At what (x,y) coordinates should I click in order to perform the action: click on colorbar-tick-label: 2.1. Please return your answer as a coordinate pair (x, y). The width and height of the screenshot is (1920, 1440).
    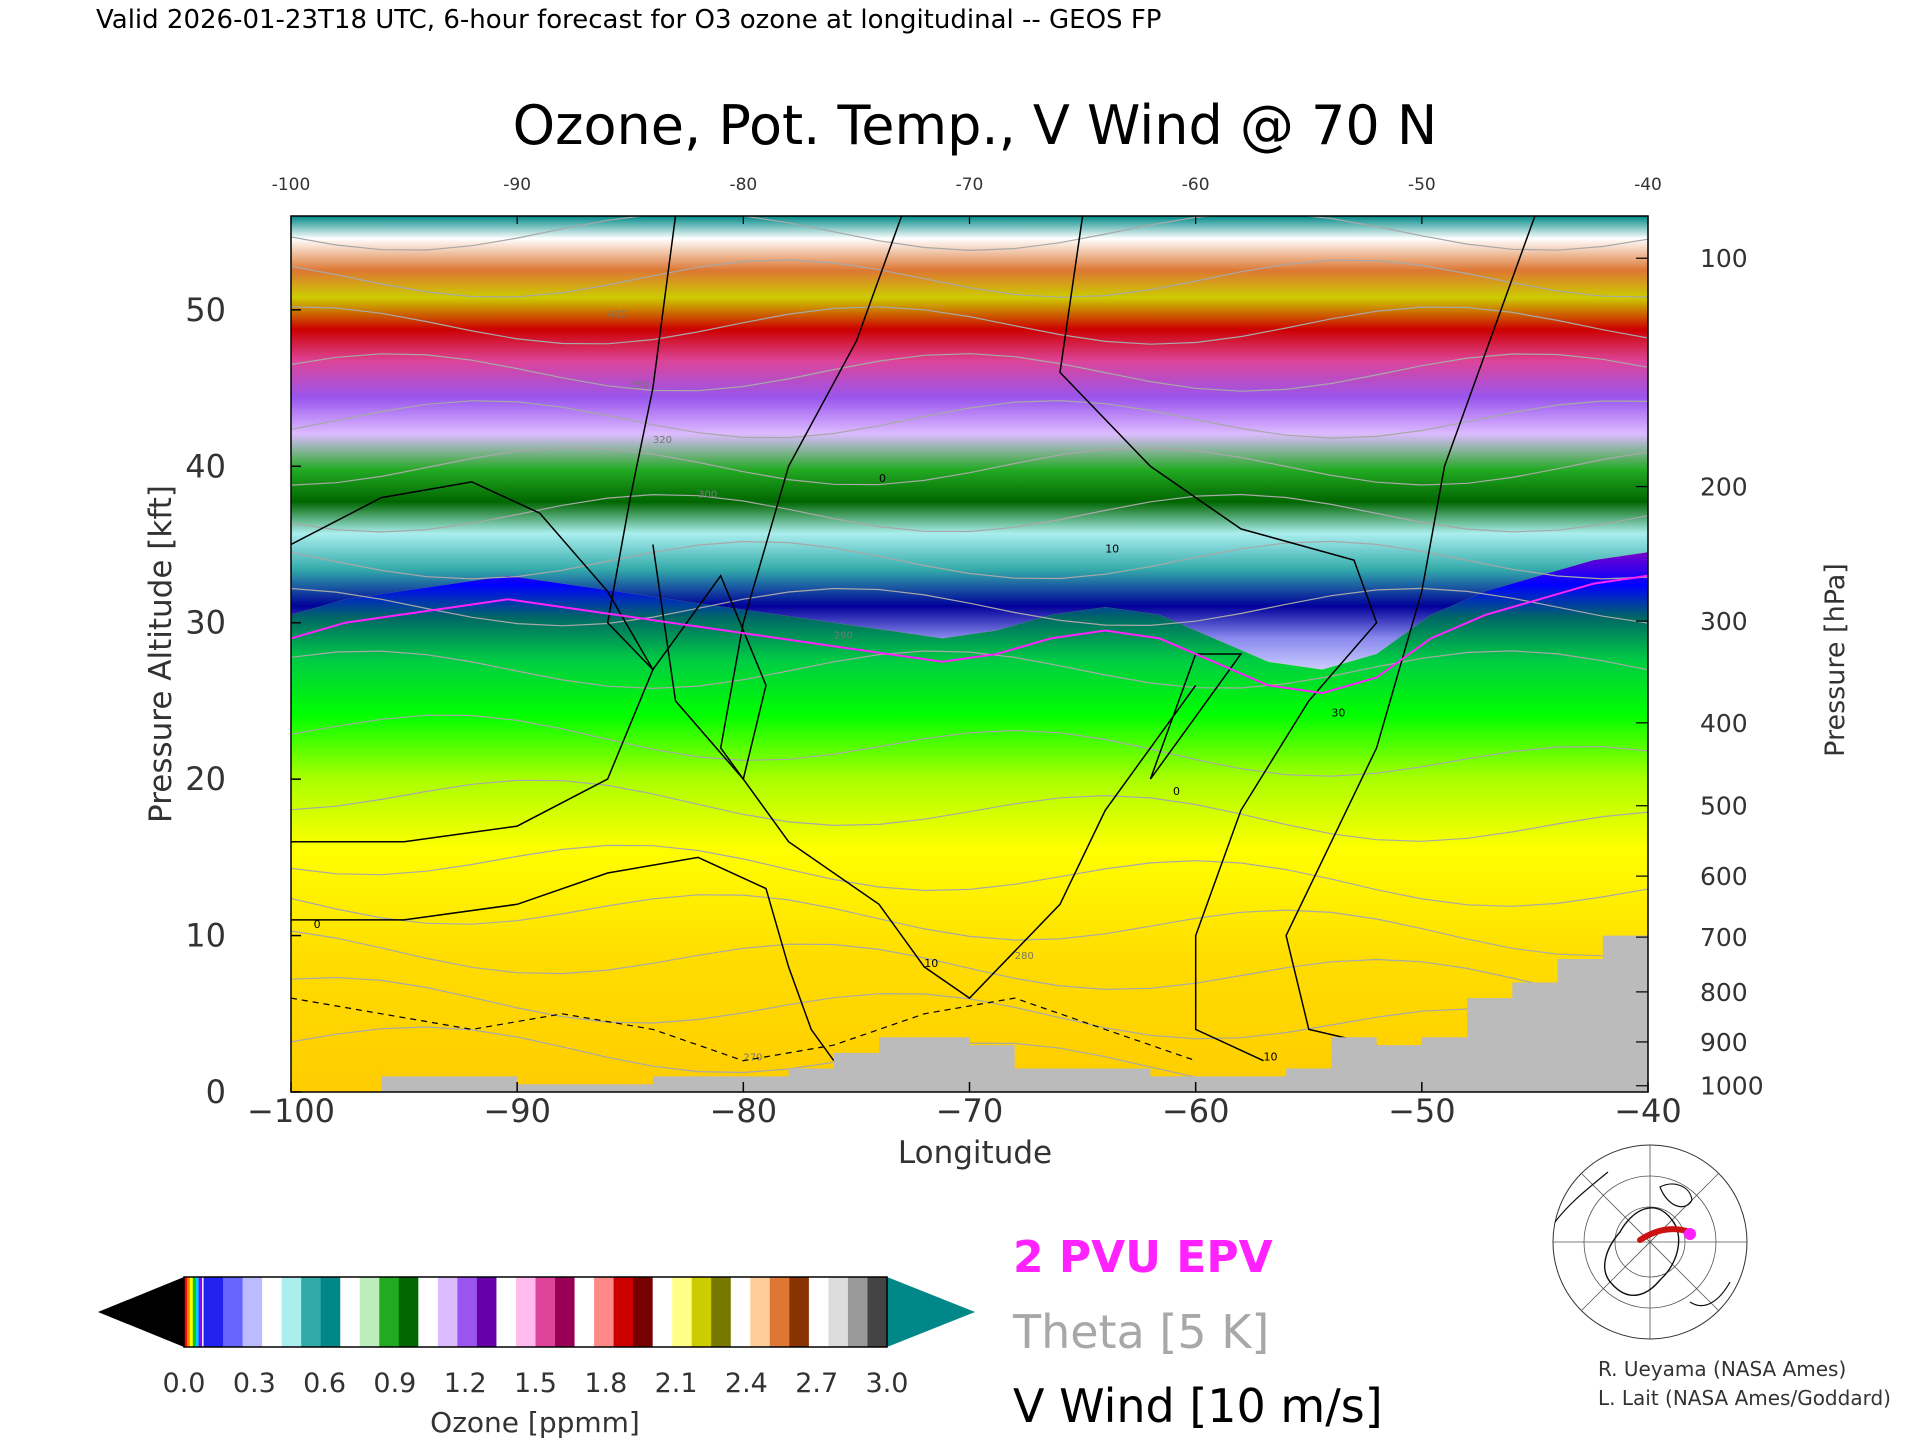
    Looking at the image, I should click on (676, 1383).